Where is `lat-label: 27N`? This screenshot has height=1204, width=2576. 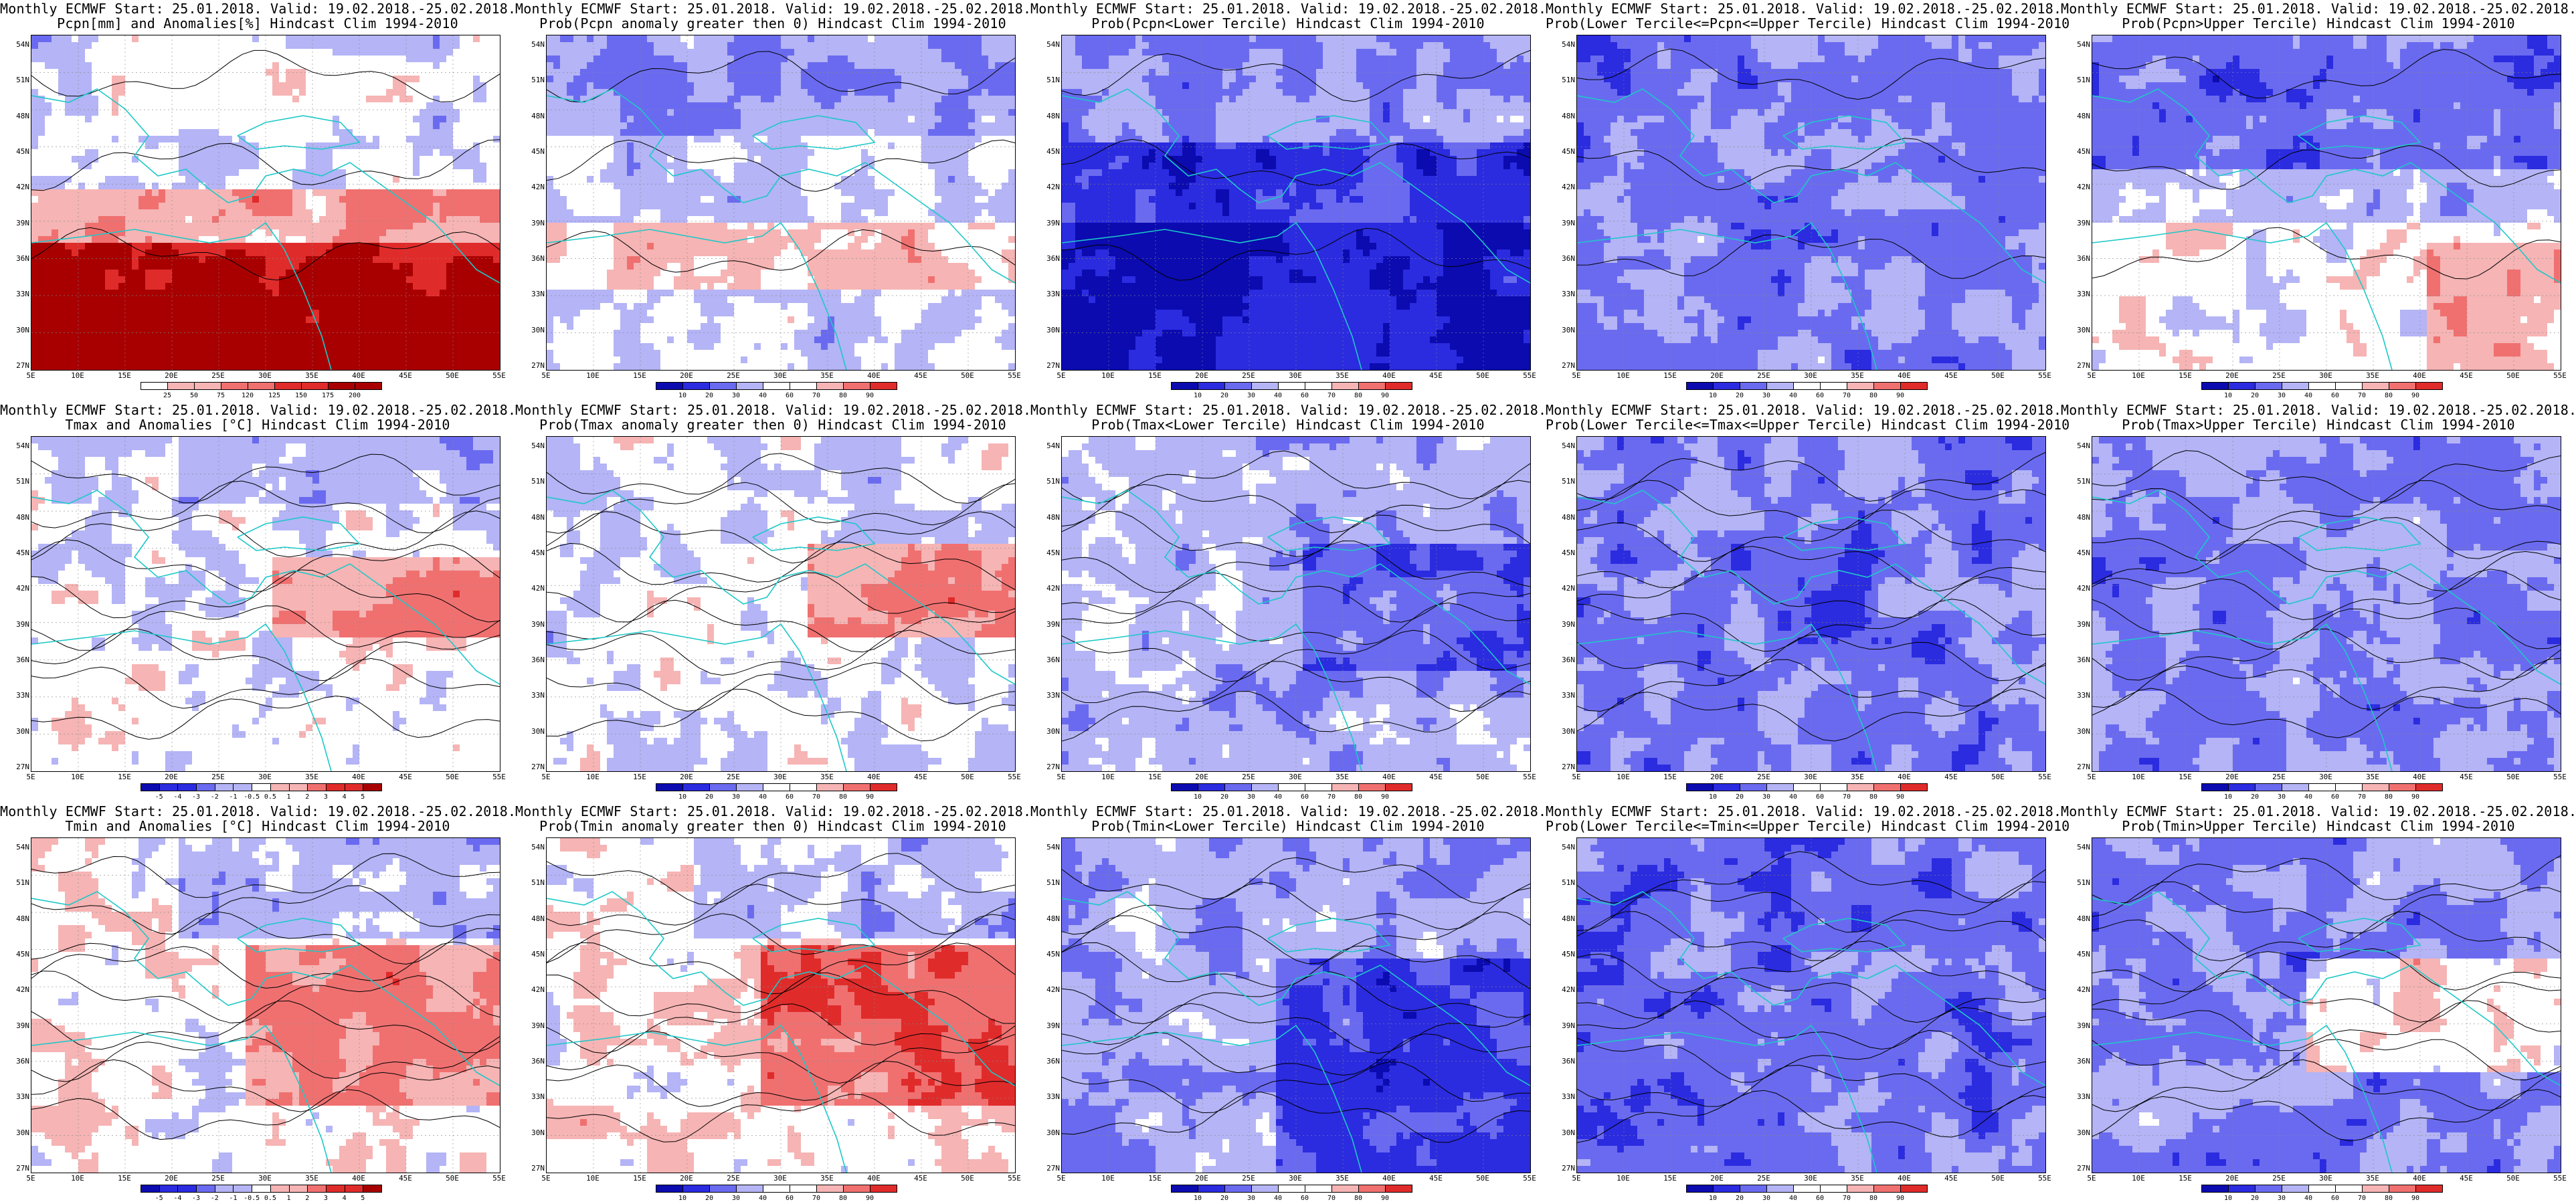
lat-label: 27N is located at coordinates (15, 767).